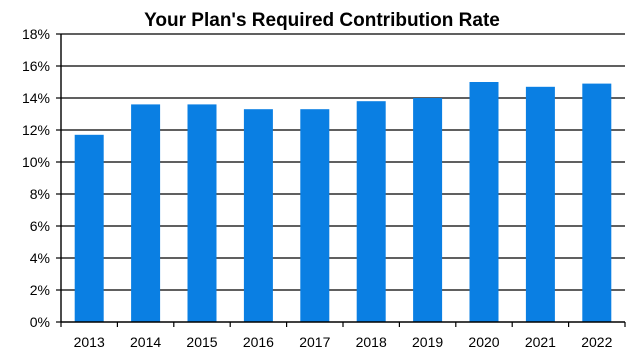  What do you see at coordinates (145, 342) in the screenshot?
I see `x-tick-label: 2014` at bounding box center [145, 342].